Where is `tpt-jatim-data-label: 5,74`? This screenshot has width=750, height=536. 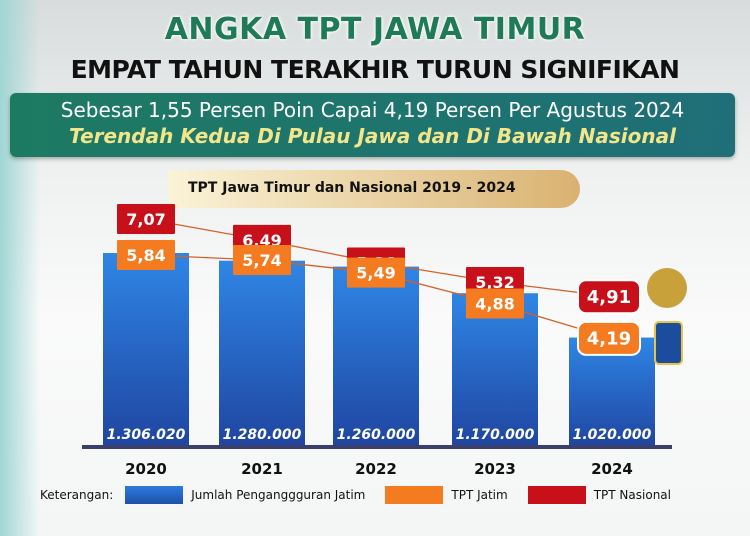
tpt-jatim-data-label: 5,74 is located at coordinates (261, 260).